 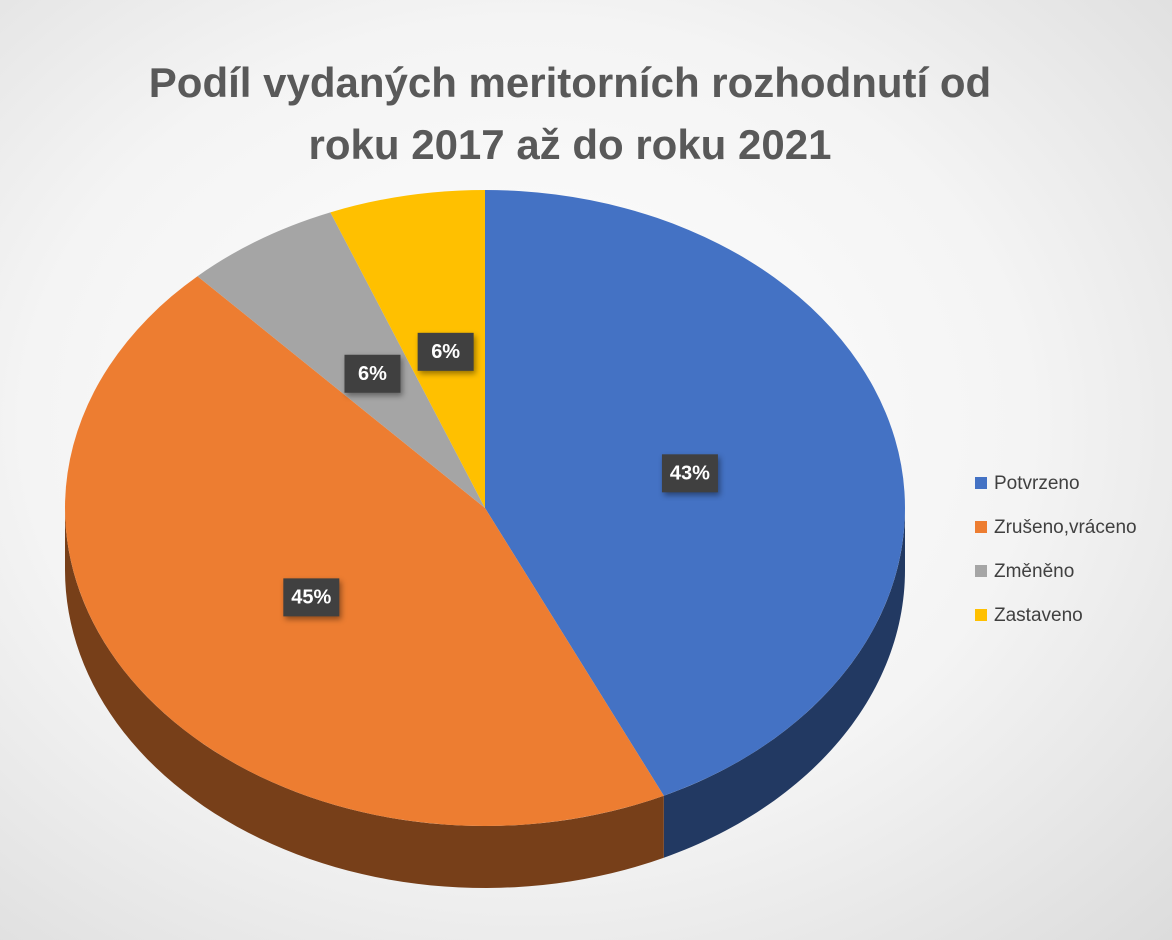 I want to click on data-label-group: 43%, so click(x=689, y=473).